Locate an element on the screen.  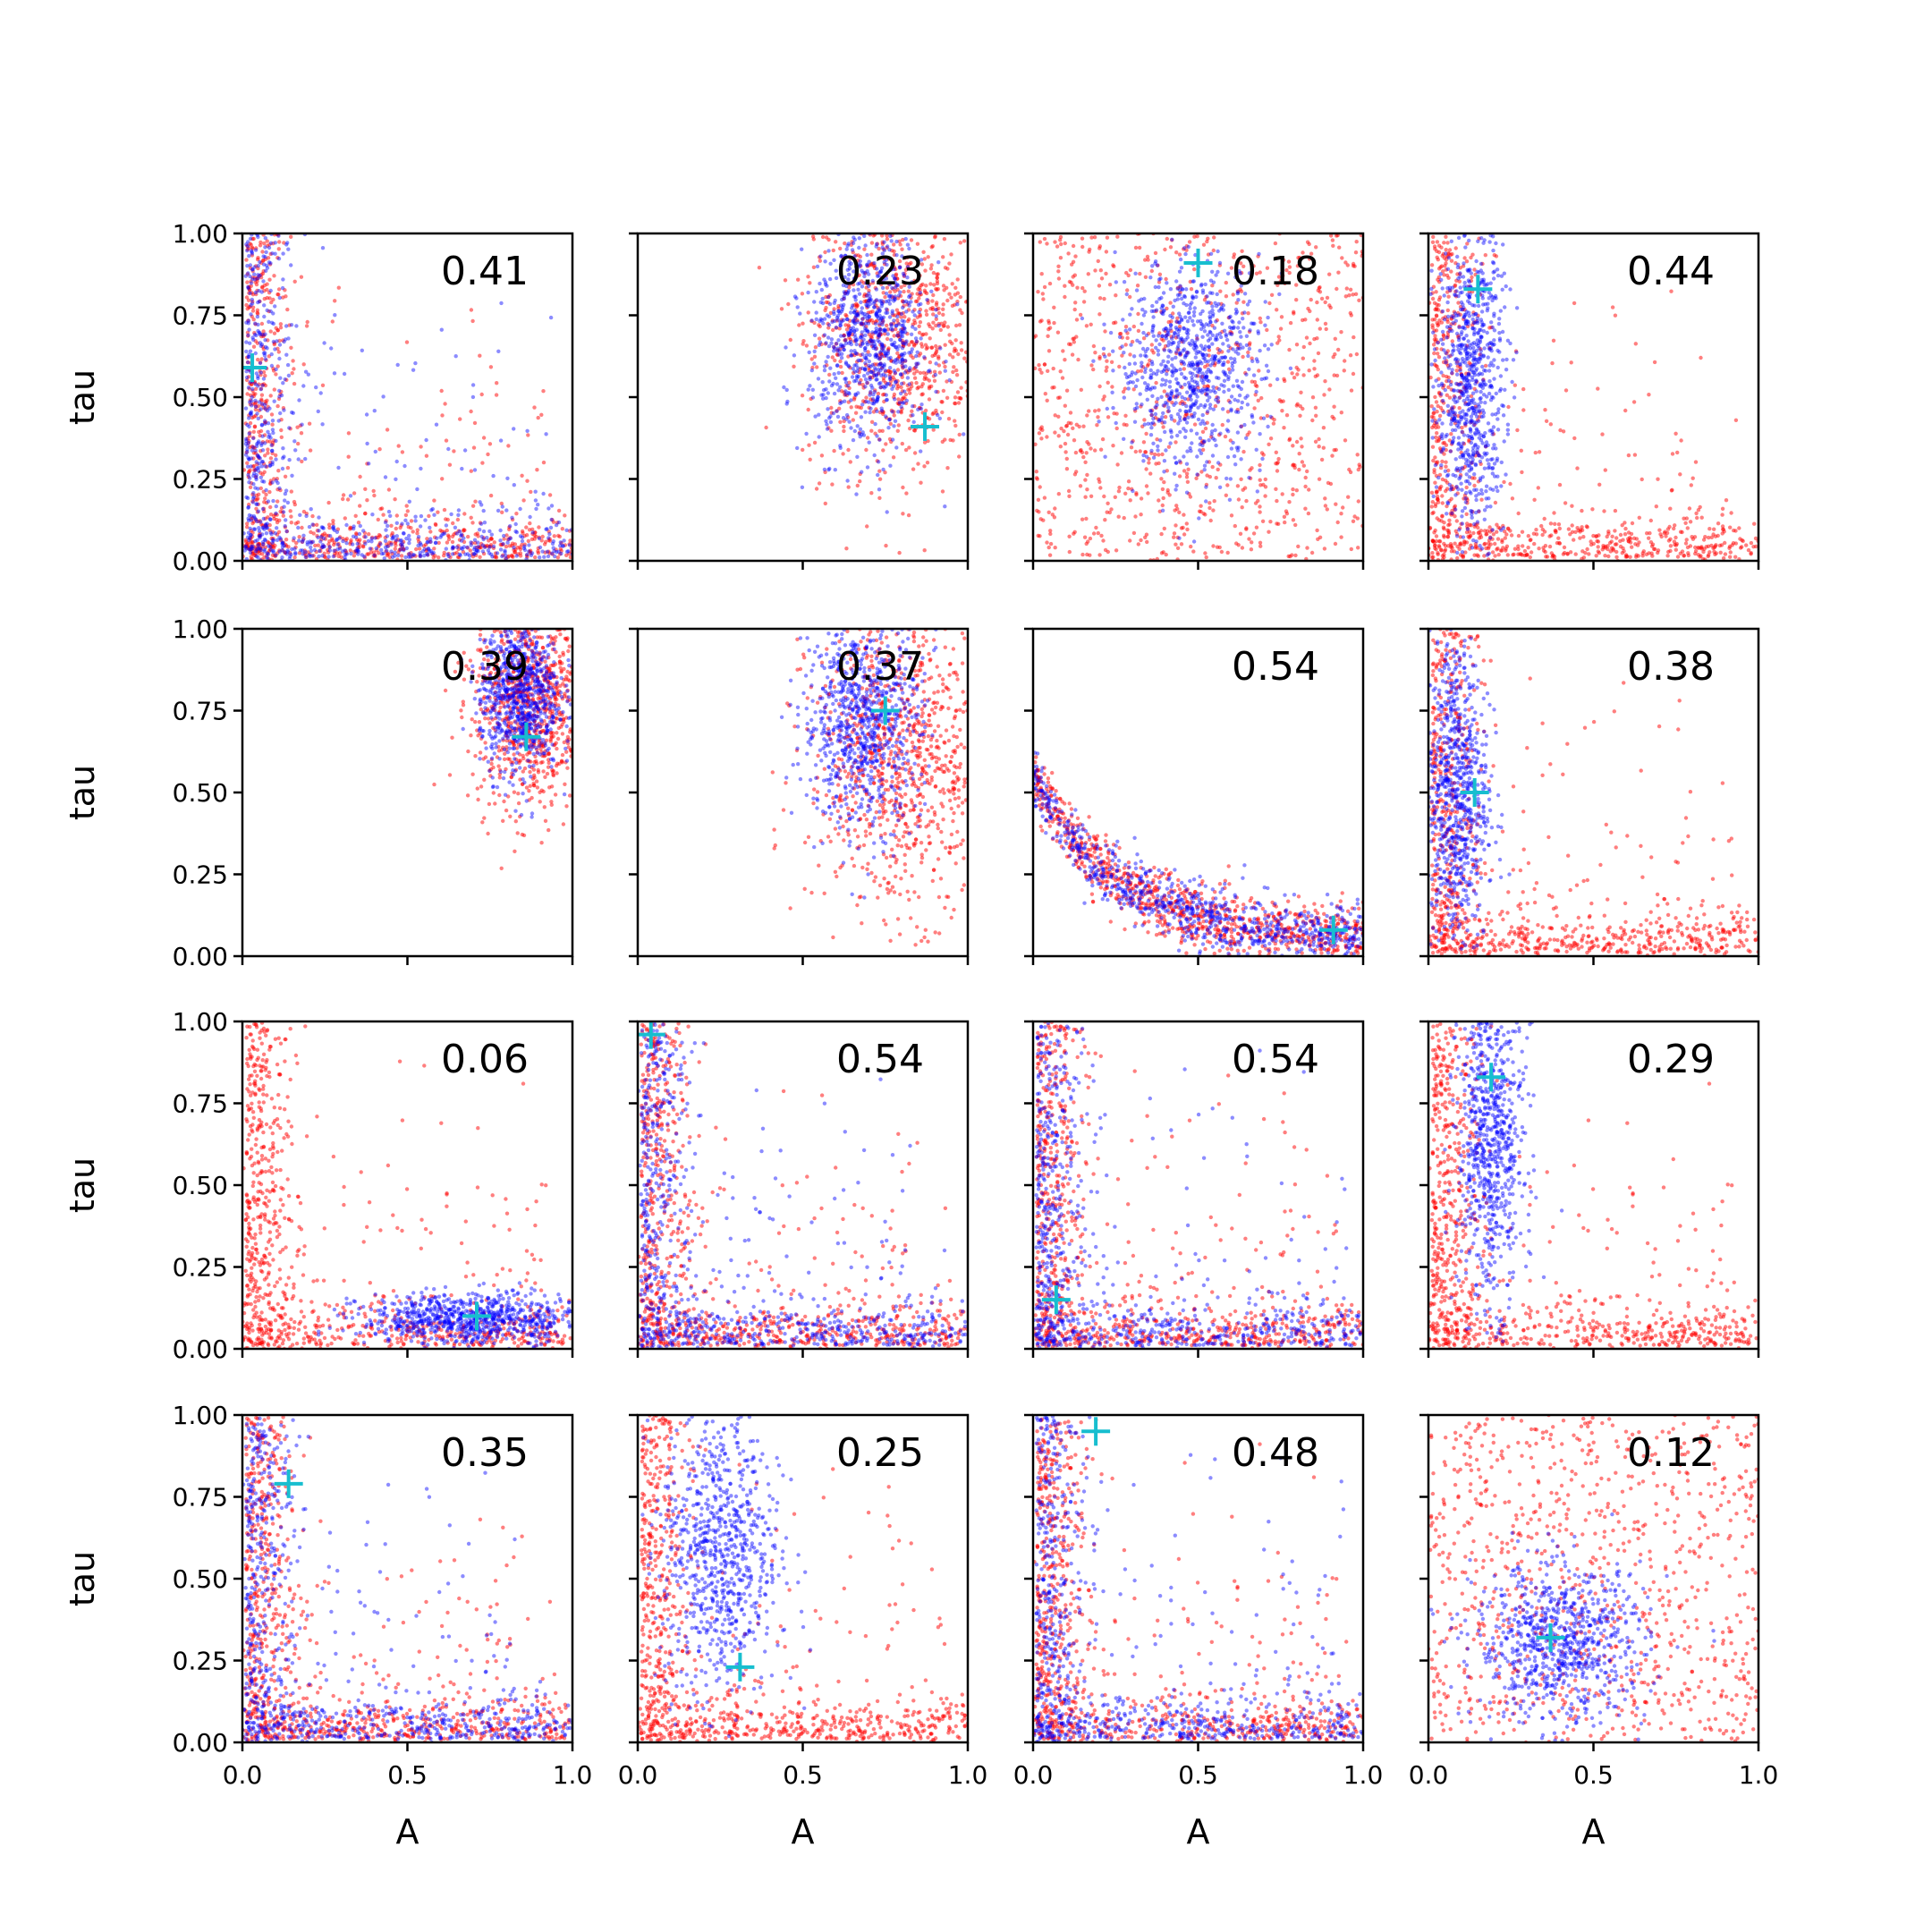
y-tick-label: 0.25 is located at coordinates (200, 480).